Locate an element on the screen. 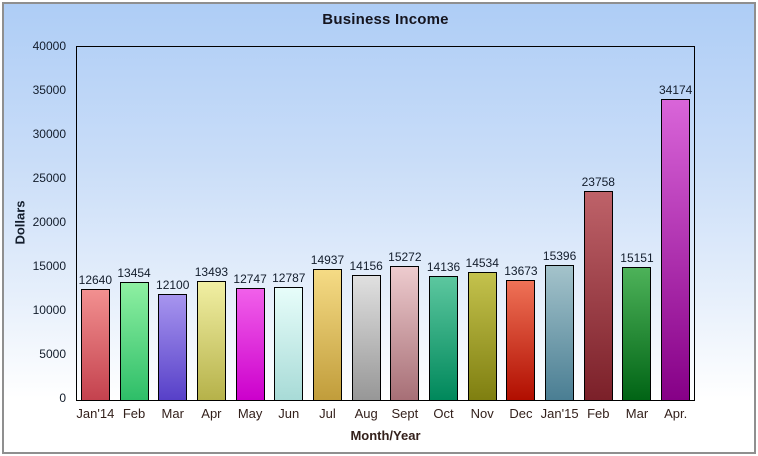 Image resolution: width=758 pixels, height=456 pixels. bar-value-label: 12100 is located at coordinates (173, 284).